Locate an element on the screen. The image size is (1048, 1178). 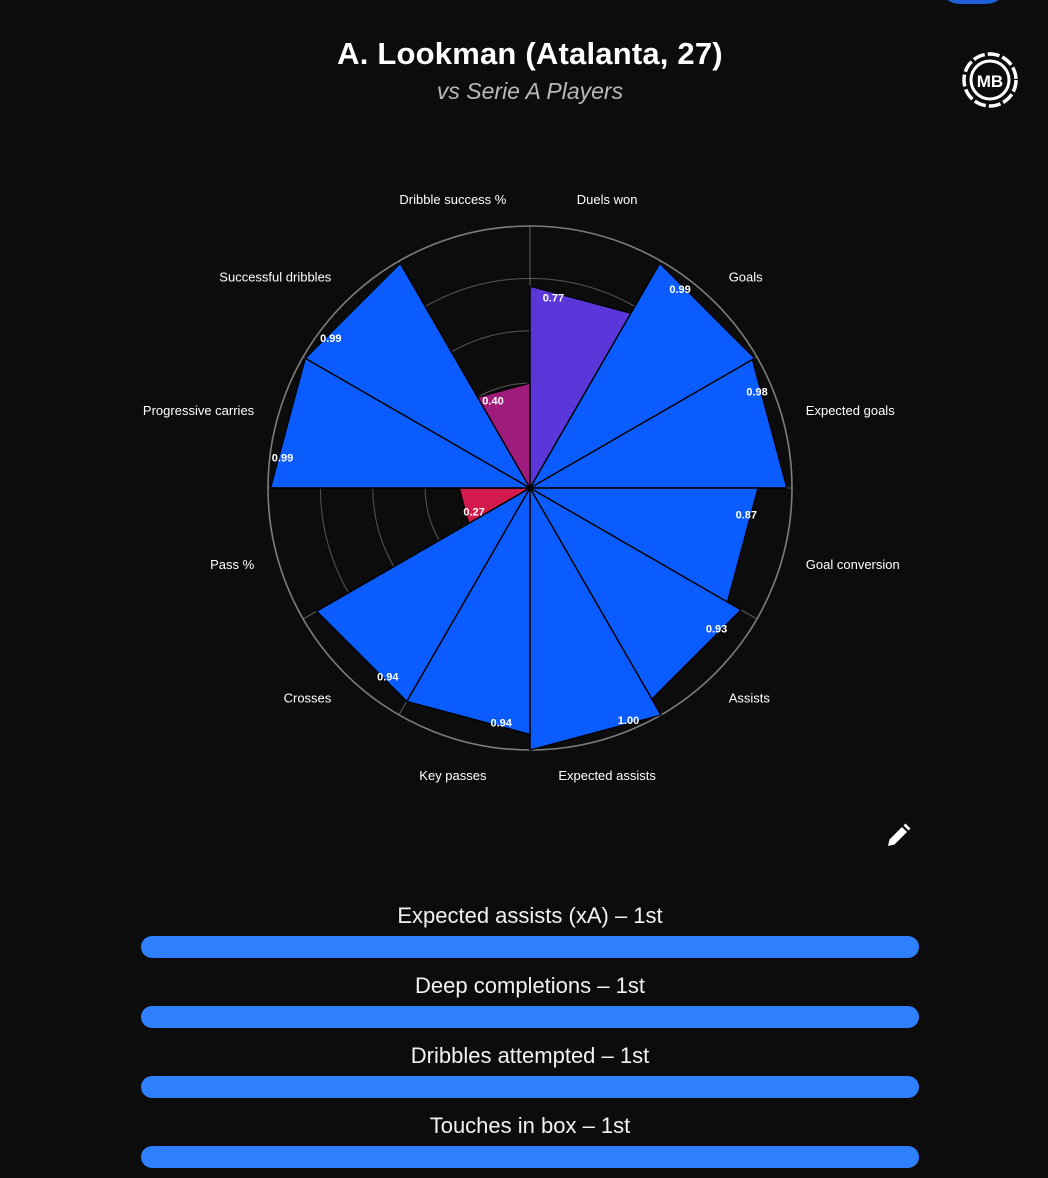
category-label-expected-goals: Expected goals is located at coordinates (850, 410).